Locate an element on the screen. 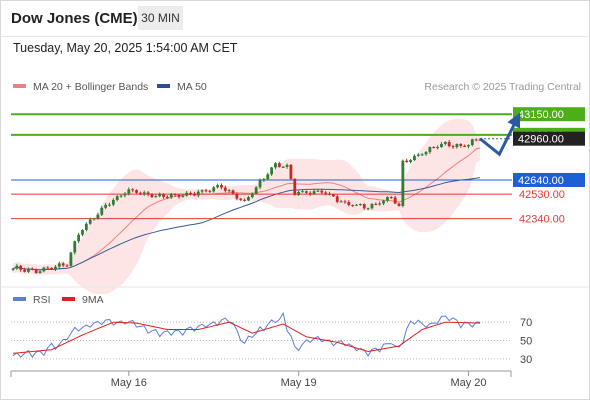 This screenshot has width=590, height=400. watermark: Research © 2025 Trading Central is located at coordinates (502, 87).